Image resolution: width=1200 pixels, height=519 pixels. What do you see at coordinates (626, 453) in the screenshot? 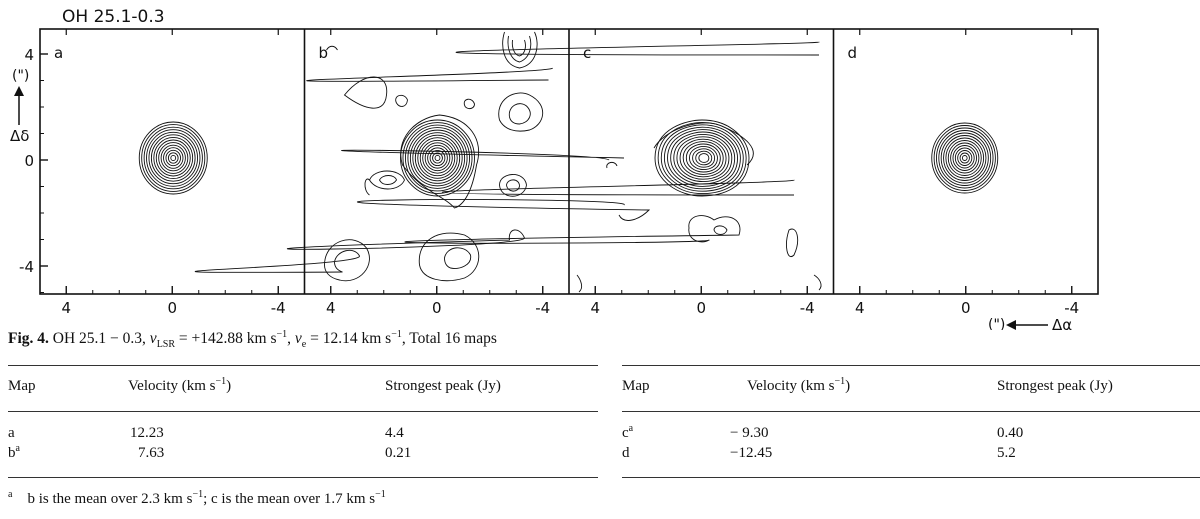
I see `table-row-map: d` at bounding box center [626, 453].